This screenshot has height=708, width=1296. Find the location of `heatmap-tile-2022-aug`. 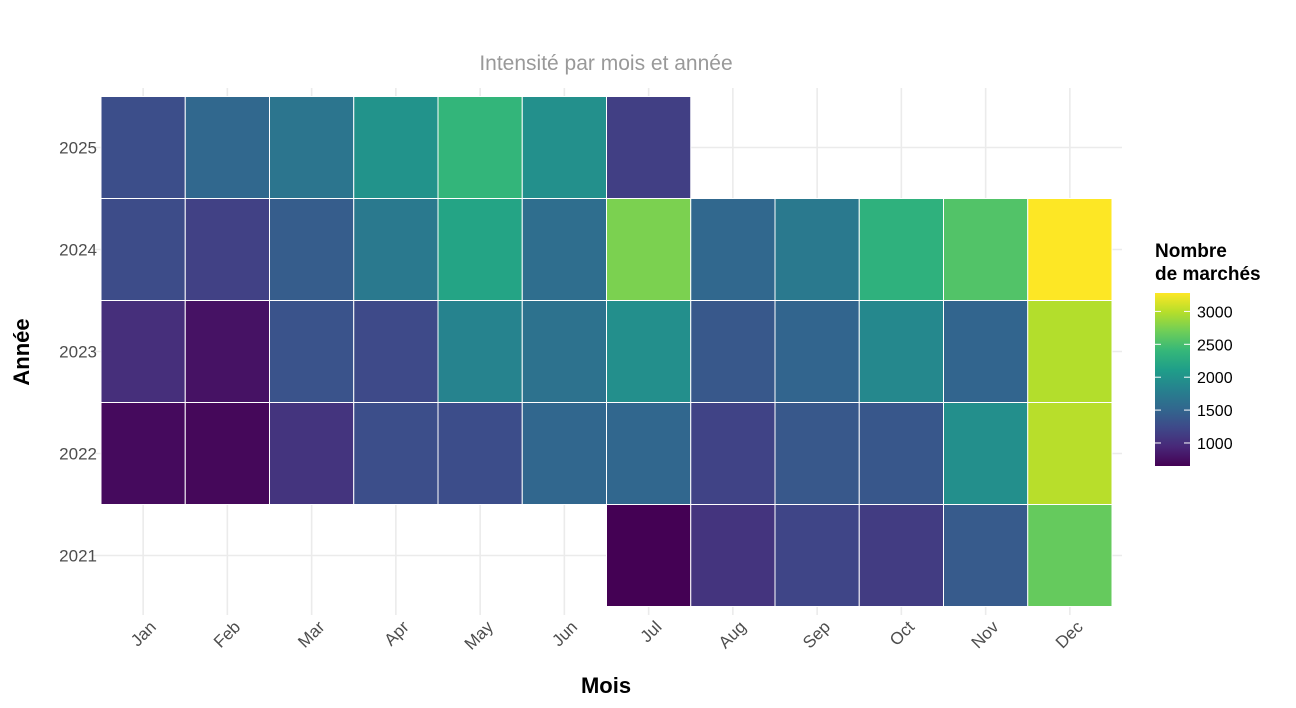

heatmap-tile-2022-aug is located at coordinates (733, 453).